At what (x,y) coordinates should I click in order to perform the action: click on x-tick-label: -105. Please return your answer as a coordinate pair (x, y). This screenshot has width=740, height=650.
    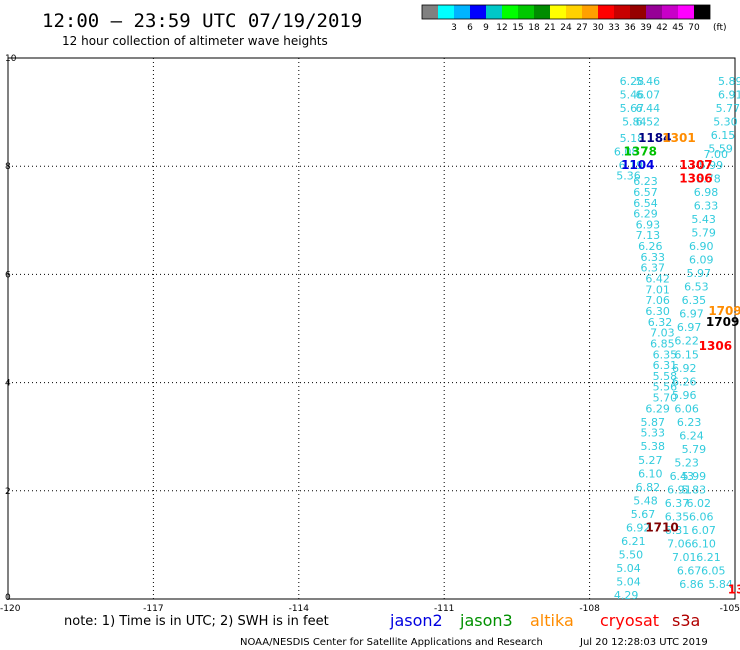
    Looking at the image, I should click on (730, 609).